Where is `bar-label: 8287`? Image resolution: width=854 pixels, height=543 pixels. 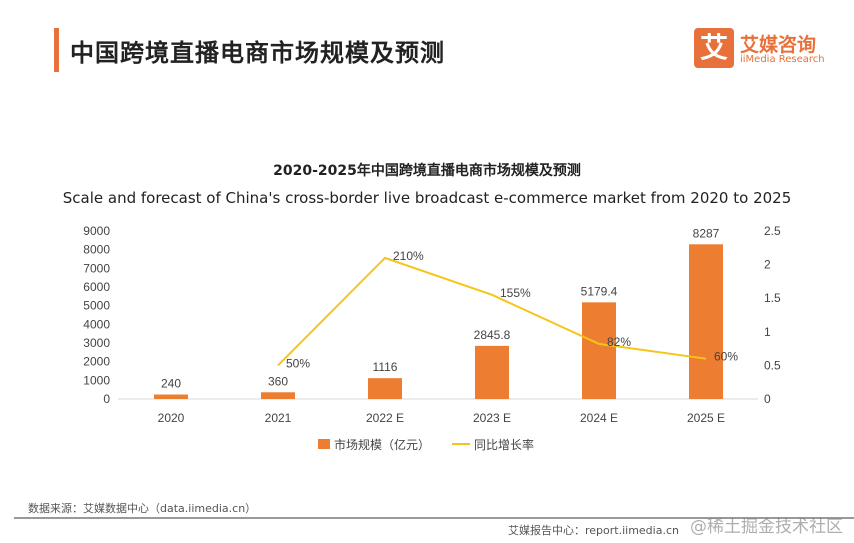 bar-label: 8287 is located at coordinates (706, 233).